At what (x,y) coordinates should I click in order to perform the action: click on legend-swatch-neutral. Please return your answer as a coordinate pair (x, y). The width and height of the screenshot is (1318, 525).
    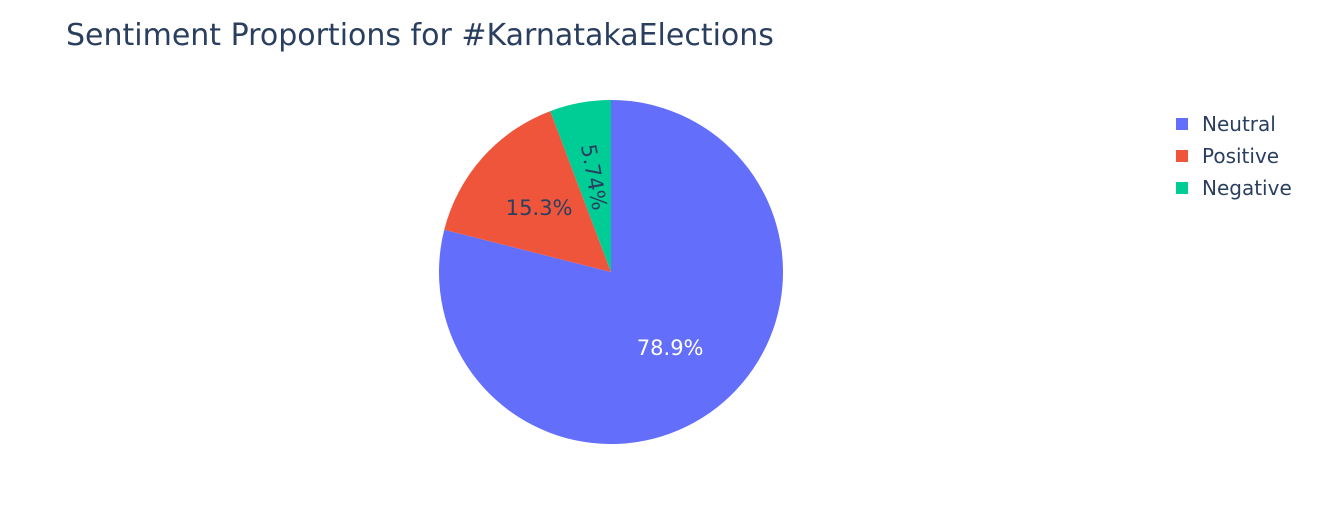
    Looking at the image, I should click on (1182, 124).